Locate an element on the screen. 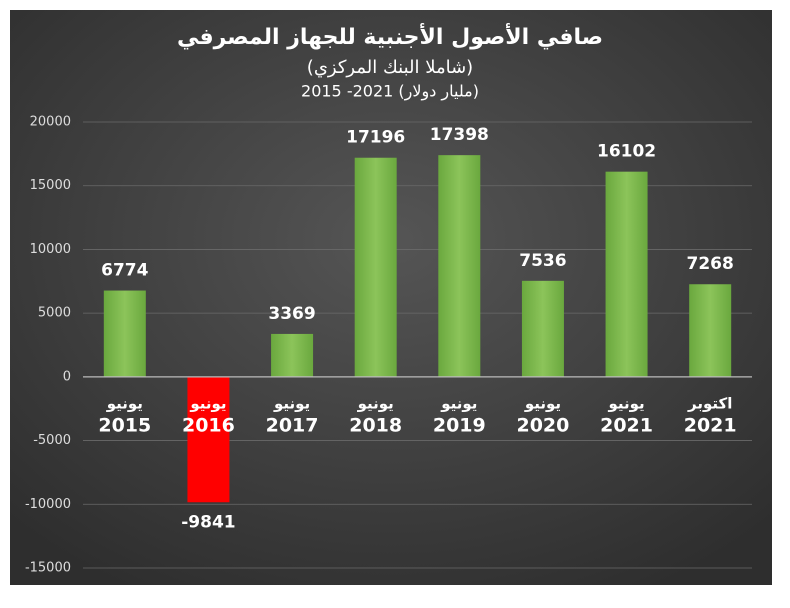 The width and height of the screenshot is (790, 608). x-tick-label: 2016 is located at coordinates (208, 425).